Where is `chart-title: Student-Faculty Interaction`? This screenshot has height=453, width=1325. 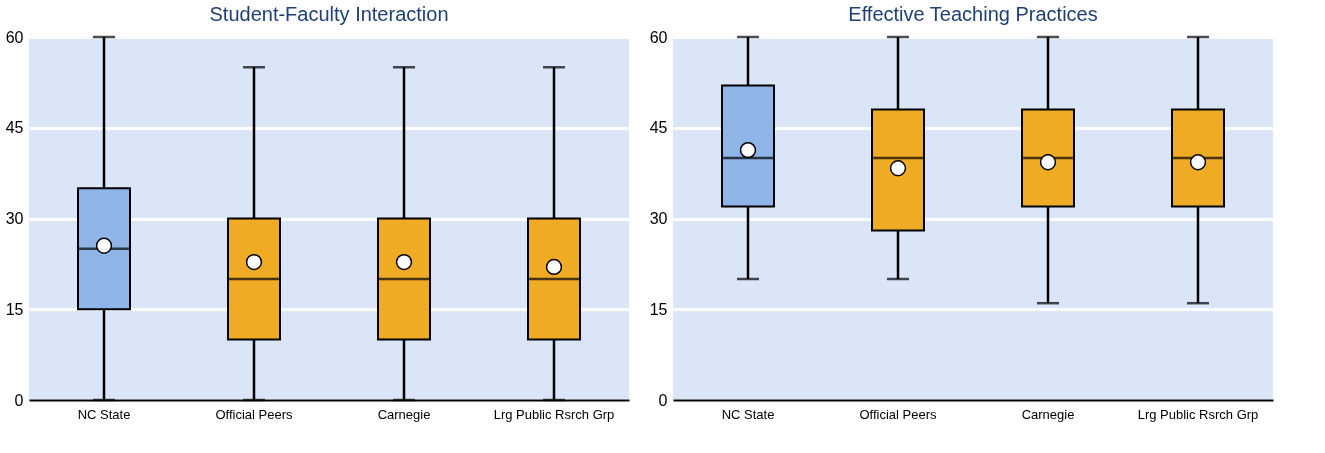
chart-title: Student-Faculty Interaction is located at coordinates (329, 14).